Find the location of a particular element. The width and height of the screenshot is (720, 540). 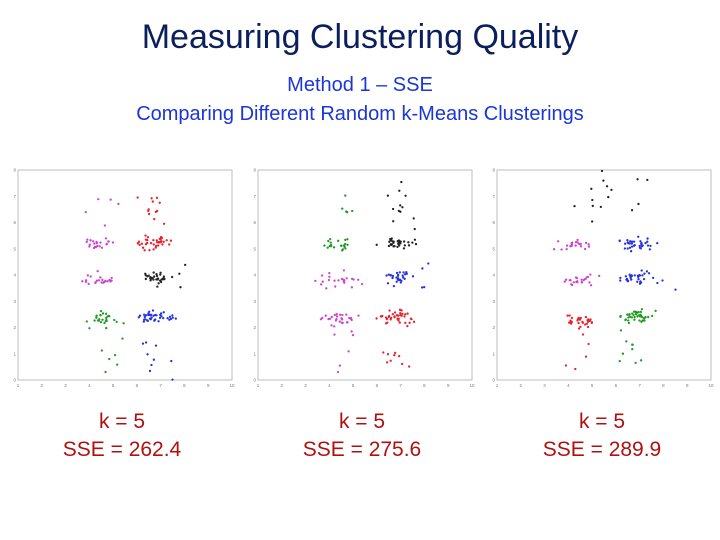

y-tick-label: 6 is located at coordinates (14, 222).